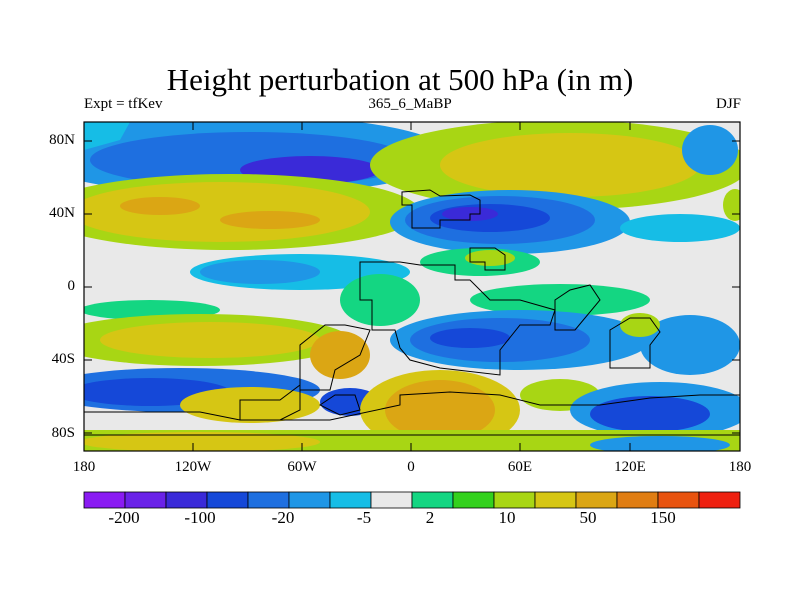 The width and height of the screenshot is (800, 600). I want to click on colorbar-label: 50, so click(588, 517).